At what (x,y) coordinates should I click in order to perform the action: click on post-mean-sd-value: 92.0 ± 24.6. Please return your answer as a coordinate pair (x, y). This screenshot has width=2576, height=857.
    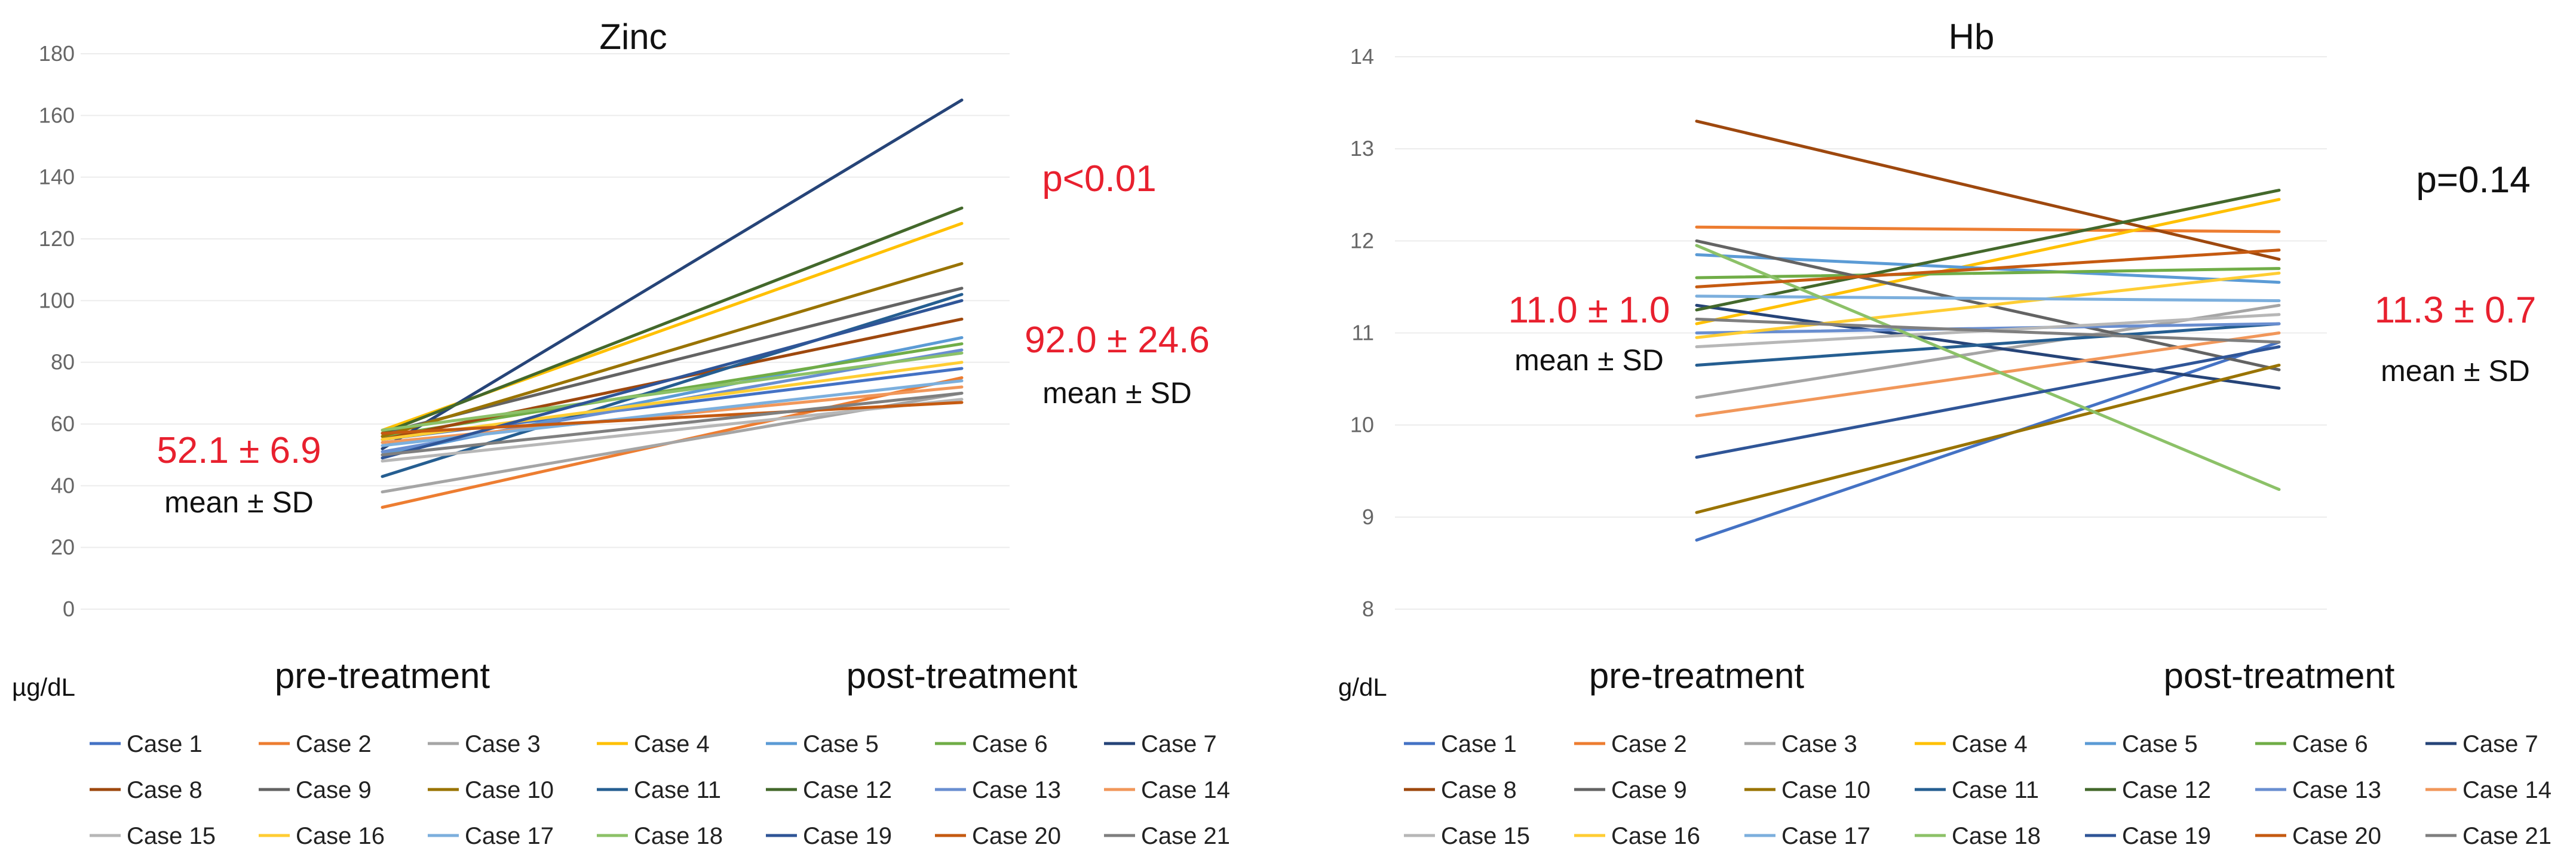
    Looking at the image, I should click on (1117, 340).